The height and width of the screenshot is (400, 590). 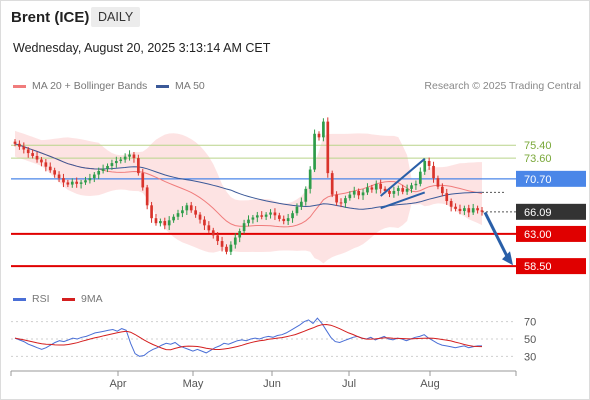 What do you see at coordinates (248, 337) in the screenshot?
I see `rsi-line` at bounding box center [248, 337].